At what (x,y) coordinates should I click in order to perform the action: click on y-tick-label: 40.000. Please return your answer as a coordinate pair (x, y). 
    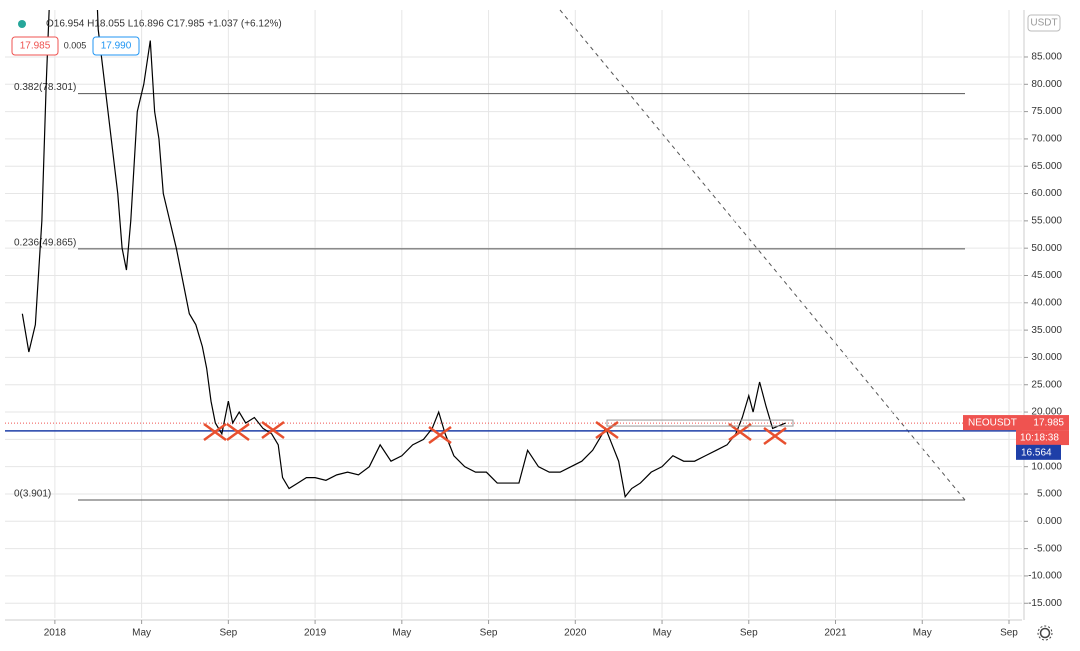
    Looking at the image, I should click on (1046, 302).